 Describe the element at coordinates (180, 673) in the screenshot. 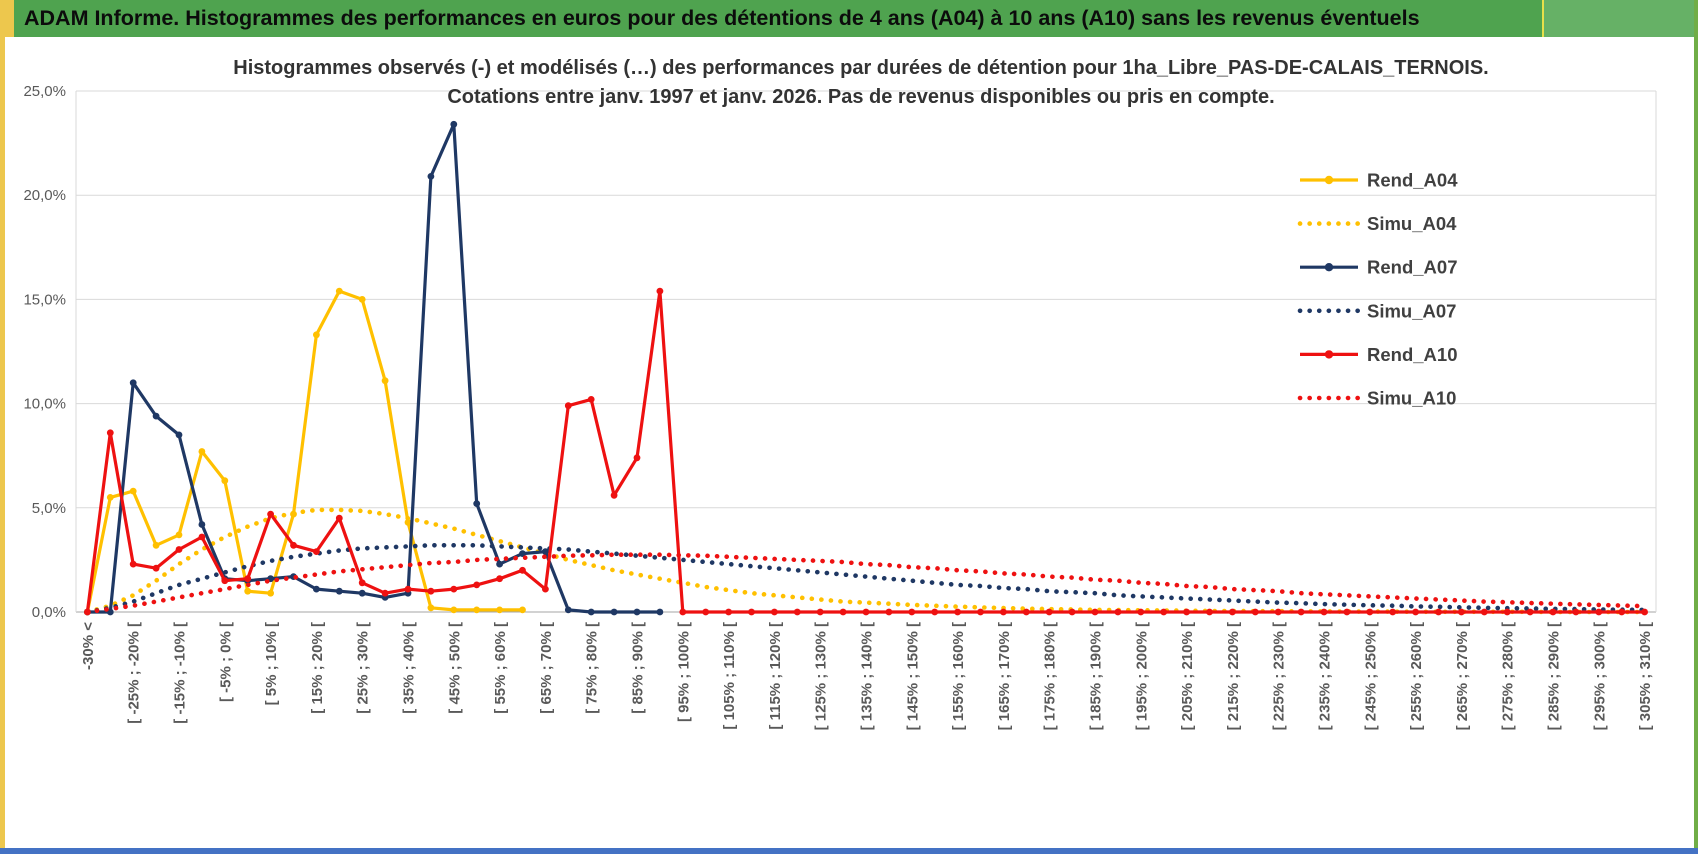

I see `x-tick-label: [ -15% ; -10% [` at that location.